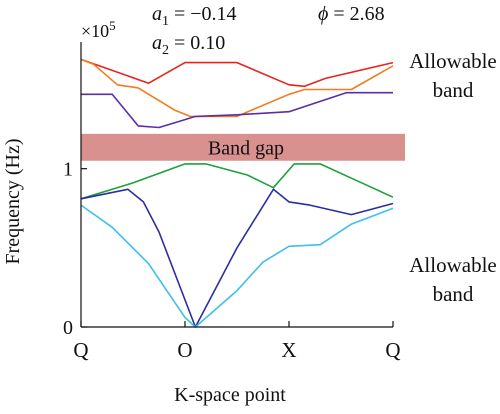 This screenshot has width=500, height=414. What do you see at coordinates (288, 350) in the screenshot?
I see `x-tick-label-3: X` at bounding box center [288, 350].